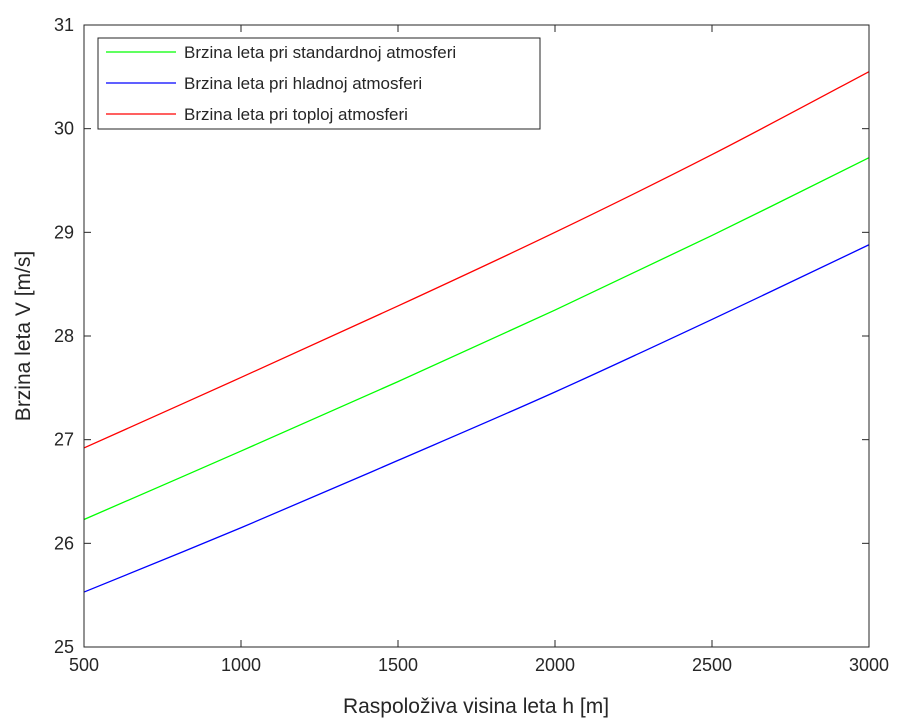 The width and height of the screenshot is (897, 720). Describe the element at coordinates (555, 665) in the screenshot. I see `x-tick-label: 2000` at that location.